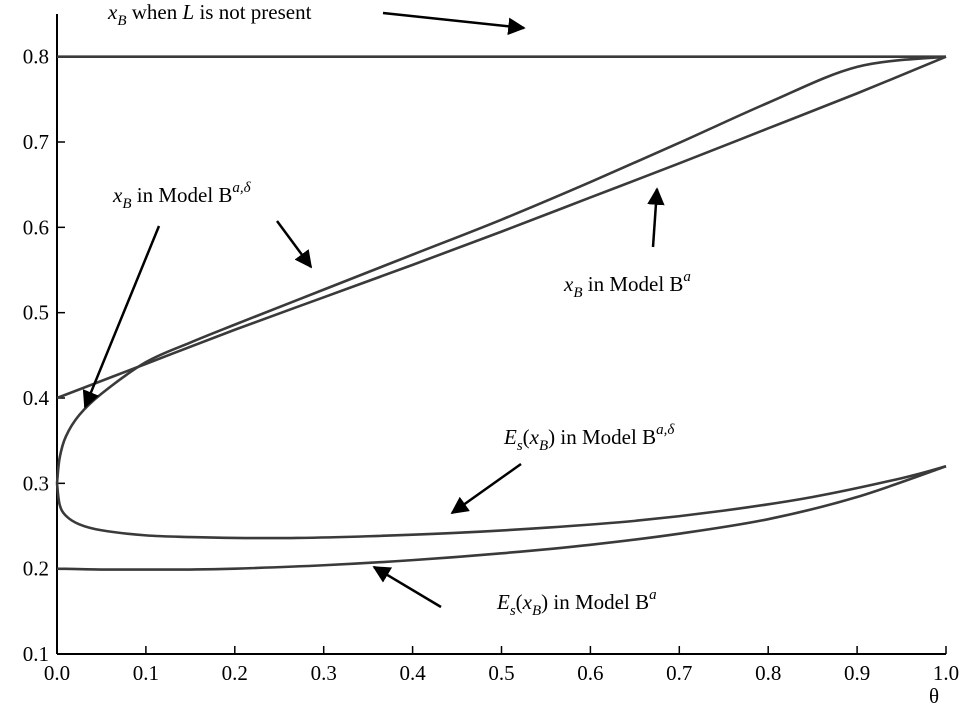 The width and height of the screenshot is (969, 711). Describe the element at coordinates (36, 398) in the screenshot. I see `y-tick-label: 0.4` at that location.